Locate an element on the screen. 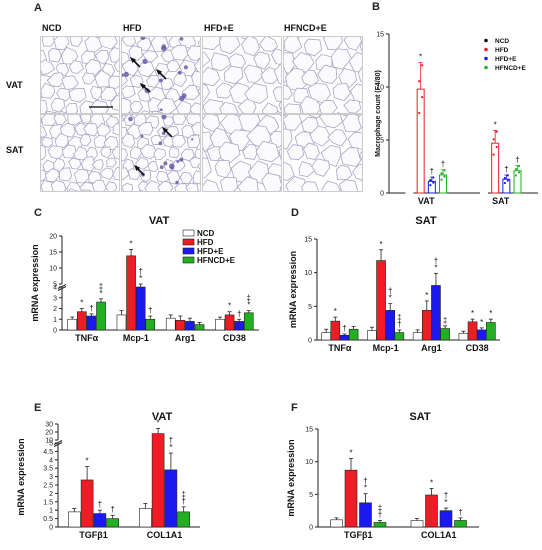 The width and height of the screenshot is (542, 550). significance-mark-d-mcp-1-hfncd-e: † is located at coordinates (399, 324).